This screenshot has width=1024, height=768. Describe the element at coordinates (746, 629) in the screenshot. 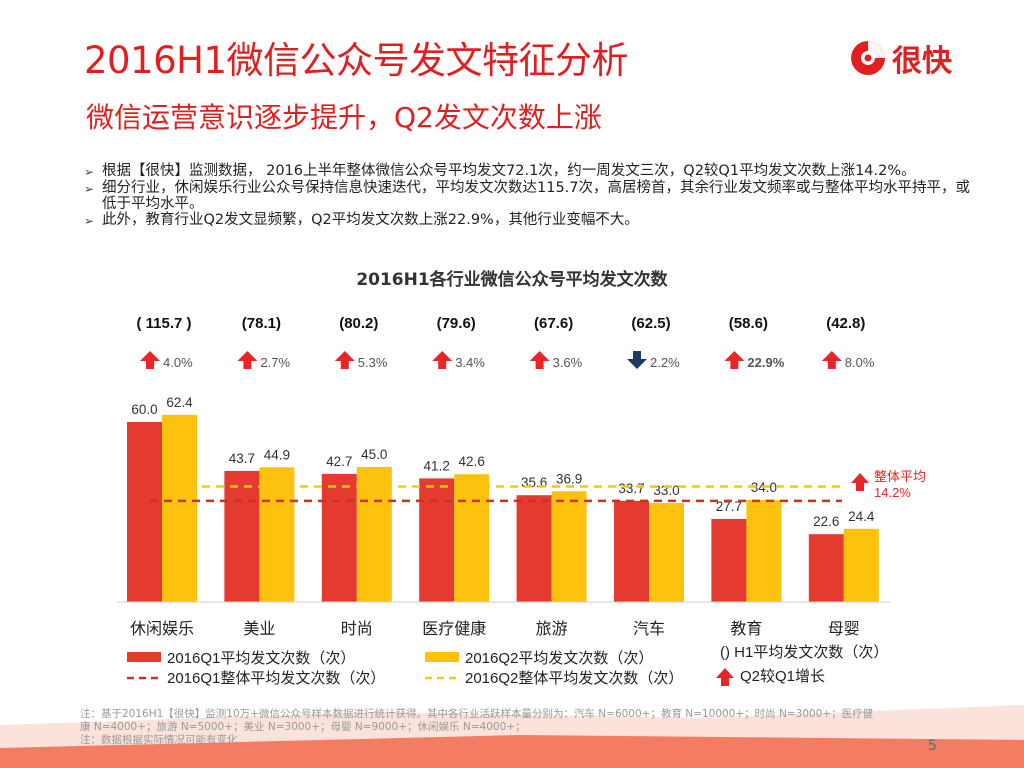

I see `x-tick-label: 教育` at that location.